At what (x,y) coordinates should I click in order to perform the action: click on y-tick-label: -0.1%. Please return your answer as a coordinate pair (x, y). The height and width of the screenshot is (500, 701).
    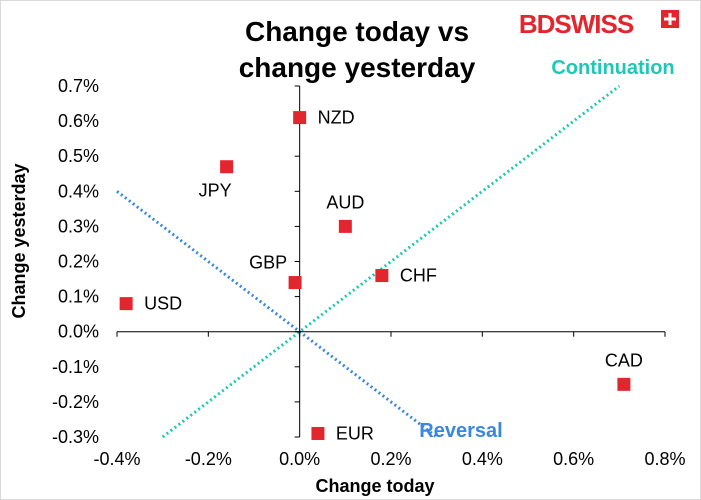
    Looking at the image, I should click on (75, 367).